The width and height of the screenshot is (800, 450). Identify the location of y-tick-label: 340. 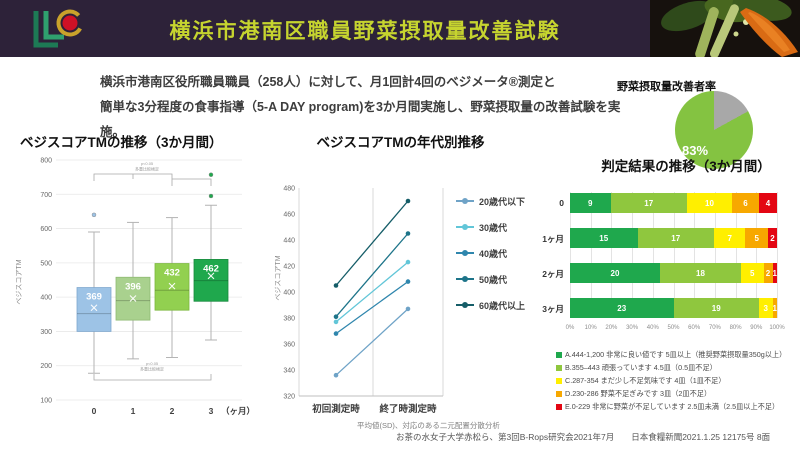
(289, 371).